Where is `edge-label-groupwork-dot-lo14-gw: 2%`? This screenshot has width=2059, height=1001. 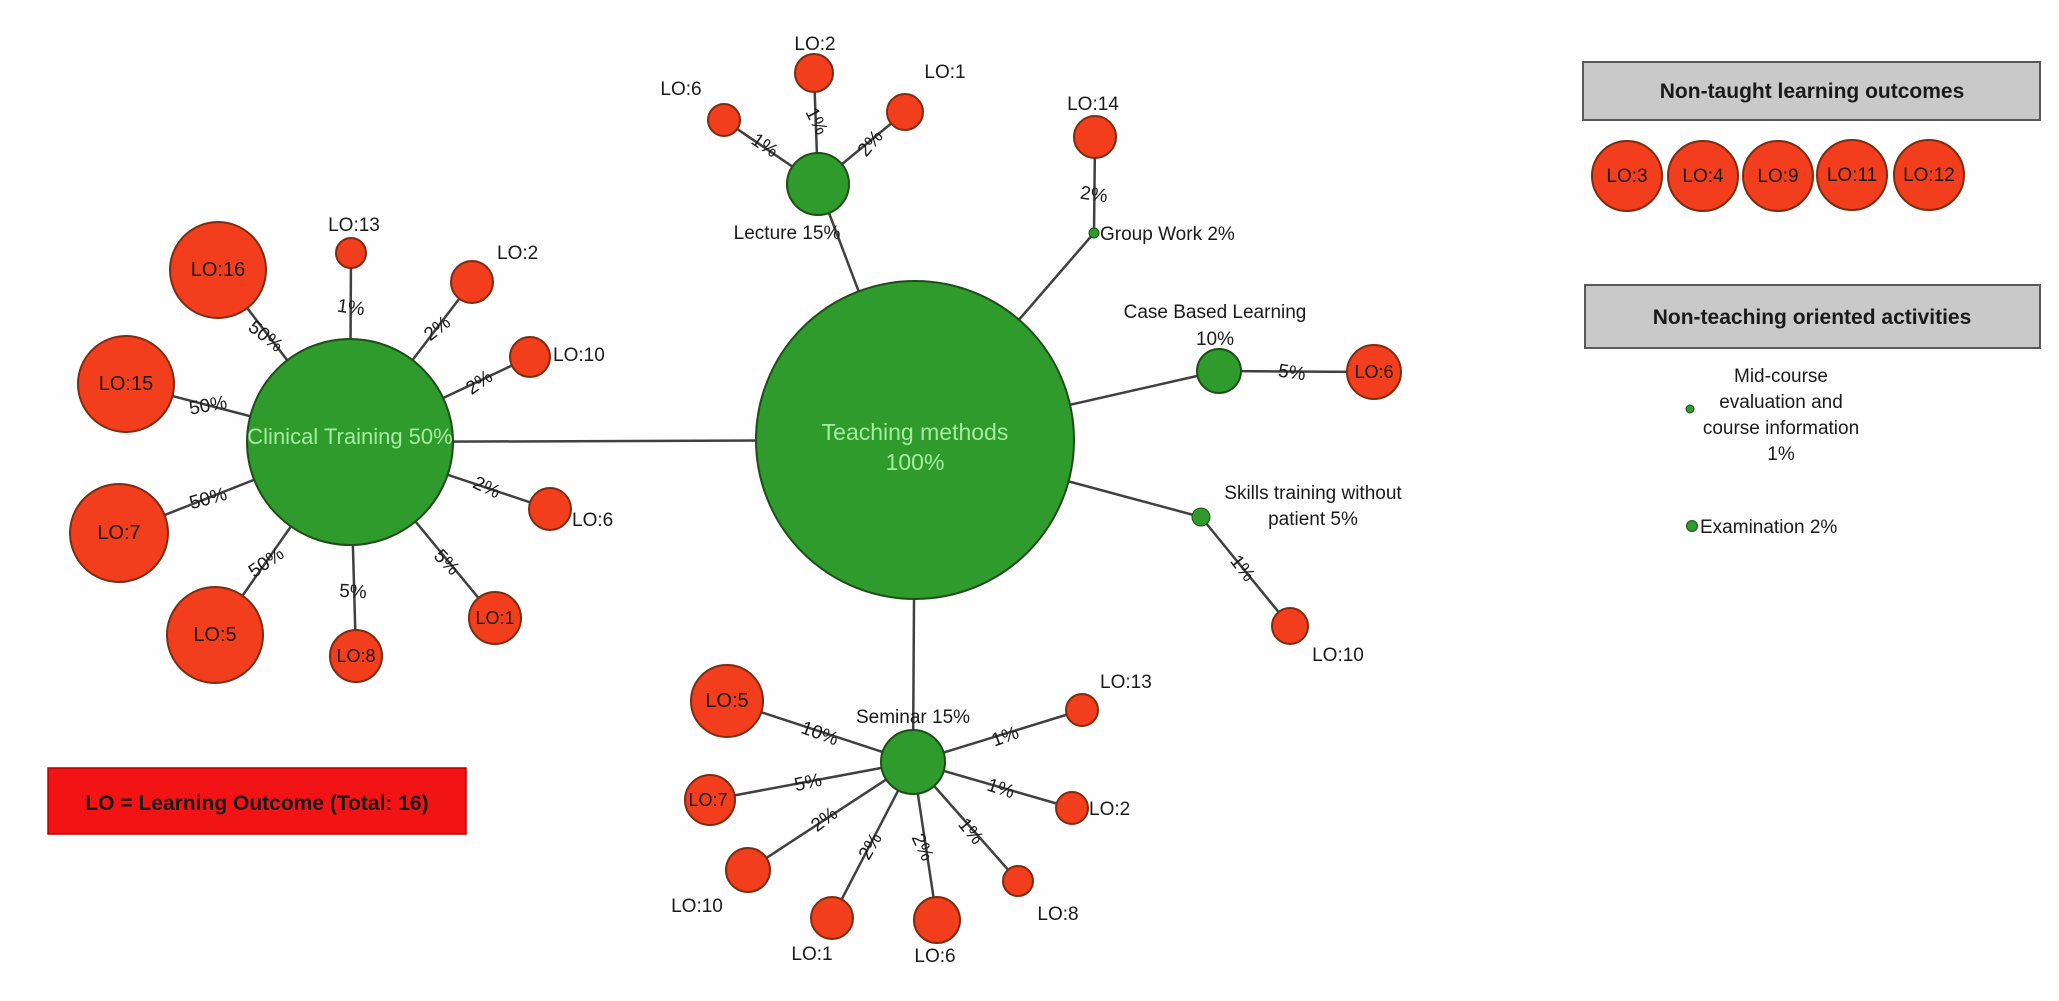 edge-label-groupwork-dot-lo14-gw: 2% is located at coordinates (1094, 195).